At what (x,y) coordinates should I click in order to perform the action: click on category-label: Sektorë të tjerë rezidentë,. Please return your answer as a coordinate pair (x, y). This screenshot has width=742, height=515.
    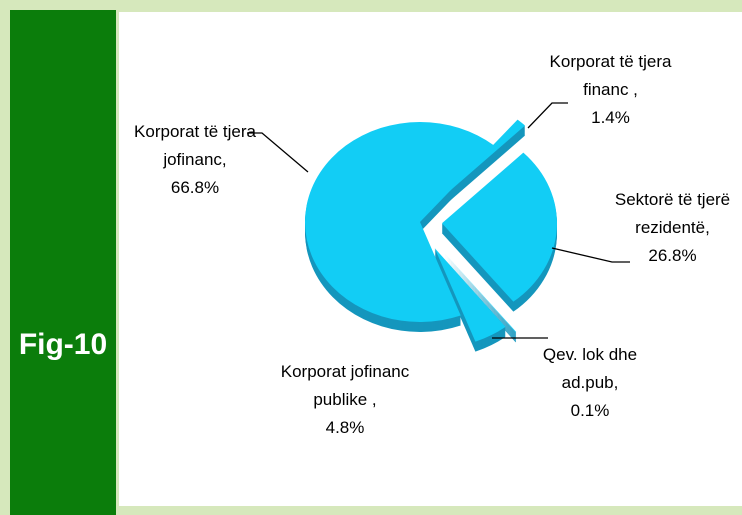
    Looking at the image, I should click on (672, 213).